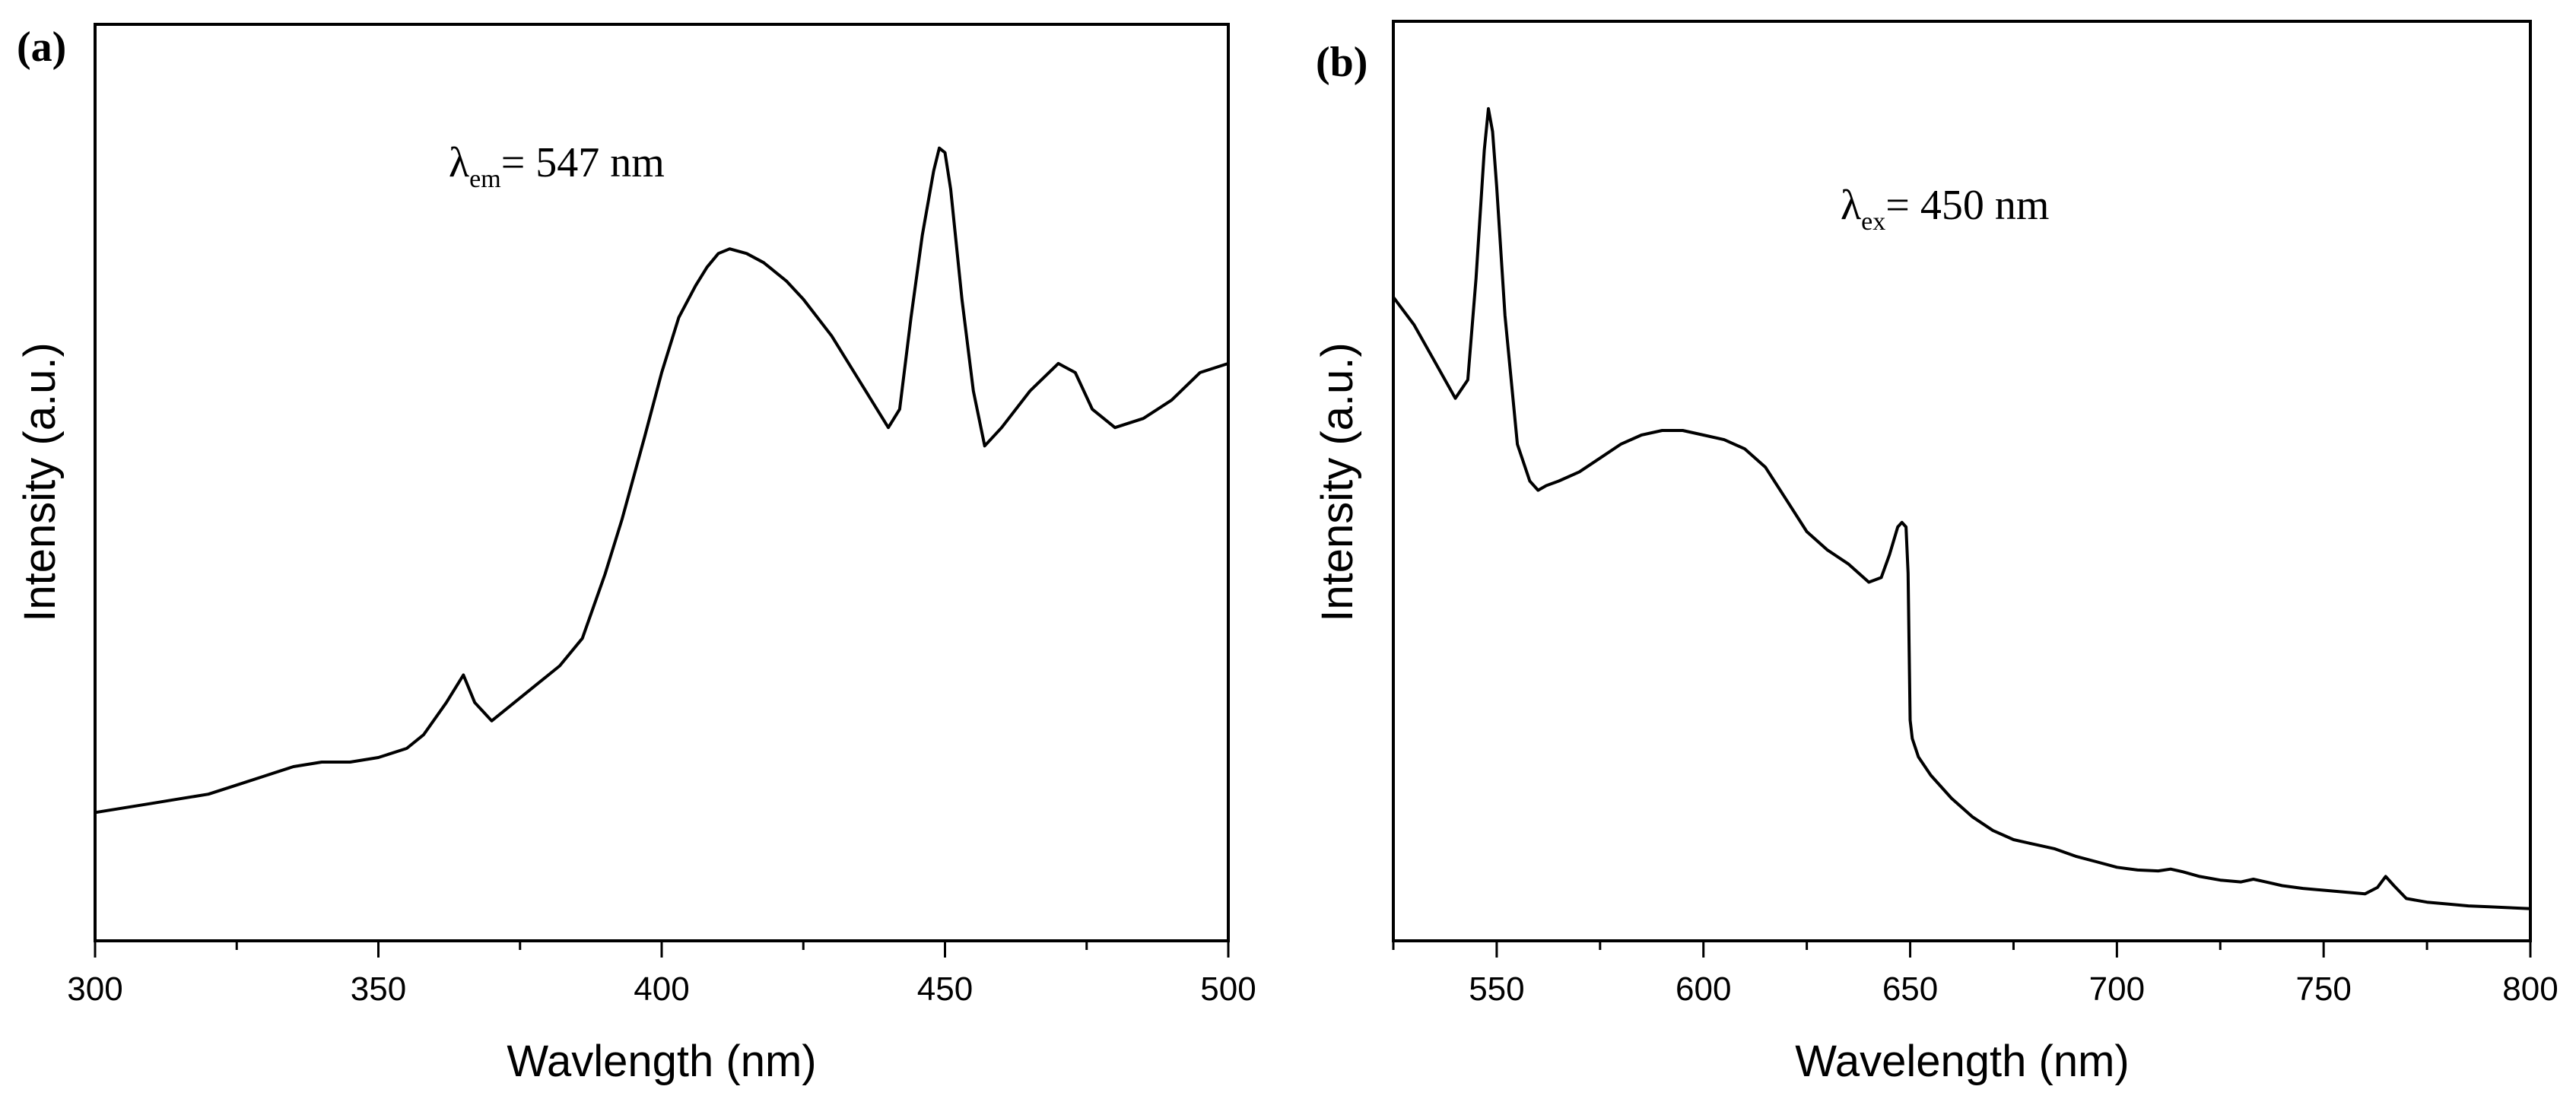 This screenshot has height=1099, width=2576. Describe the element at coordinates (2530, 989) in the screenshot. I see `panel-b-tick-label-800: 800` at that location.